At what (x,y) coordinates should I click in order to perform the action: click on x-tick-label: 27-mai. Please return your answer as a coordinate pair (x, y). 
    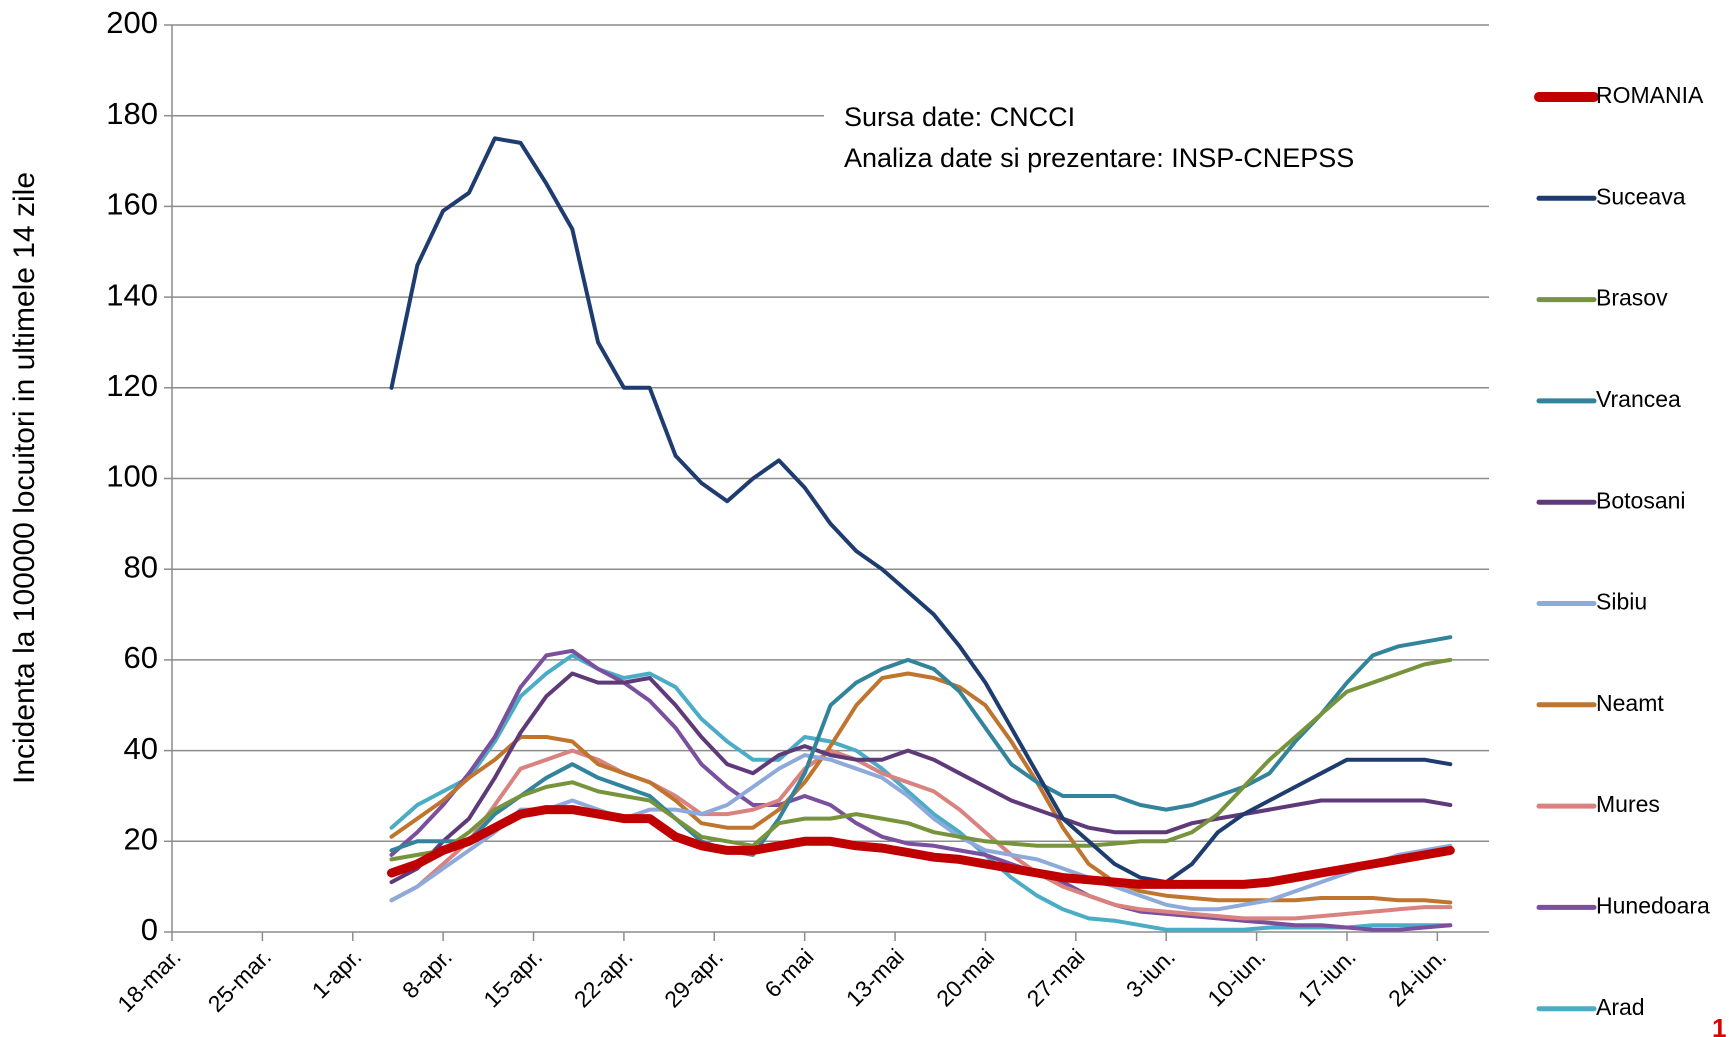
    Looking at the image, I should click on (1056, 977).